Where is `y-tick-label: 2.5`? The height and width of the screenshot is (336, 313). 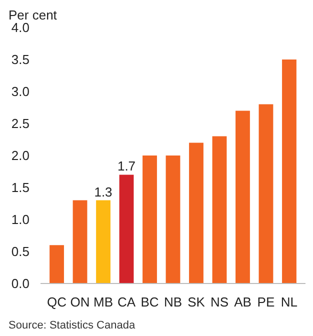 y-tick-label: 2.5 is located at coordinates (20, 123).